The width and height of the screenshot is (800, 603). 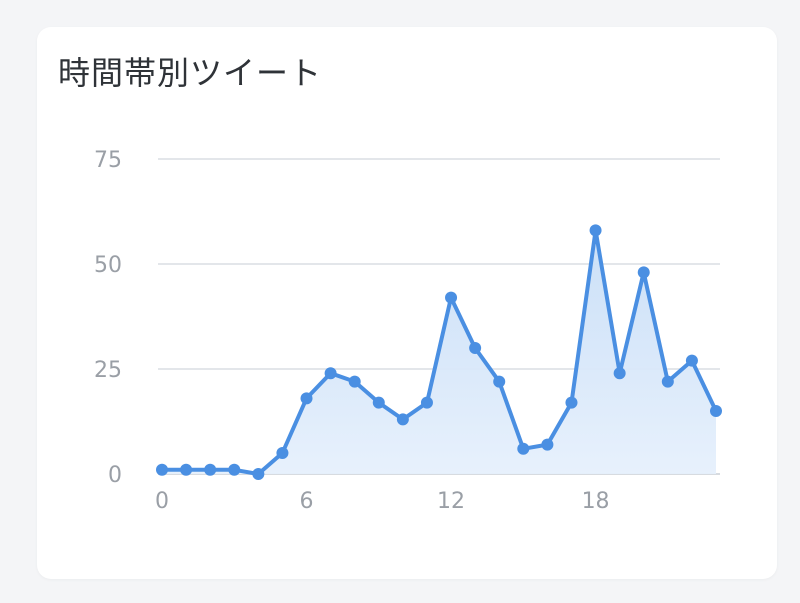 I want to click on x-tick-label: 12, so click(x=451, y=501).